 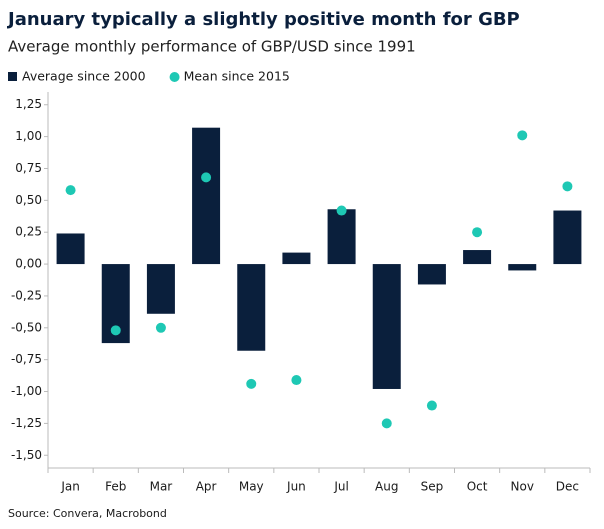 What do you see at coordinates (28, 136) in the screenshot?
I see `y-tick-label: 1,00` at bounding box center [28, 136].